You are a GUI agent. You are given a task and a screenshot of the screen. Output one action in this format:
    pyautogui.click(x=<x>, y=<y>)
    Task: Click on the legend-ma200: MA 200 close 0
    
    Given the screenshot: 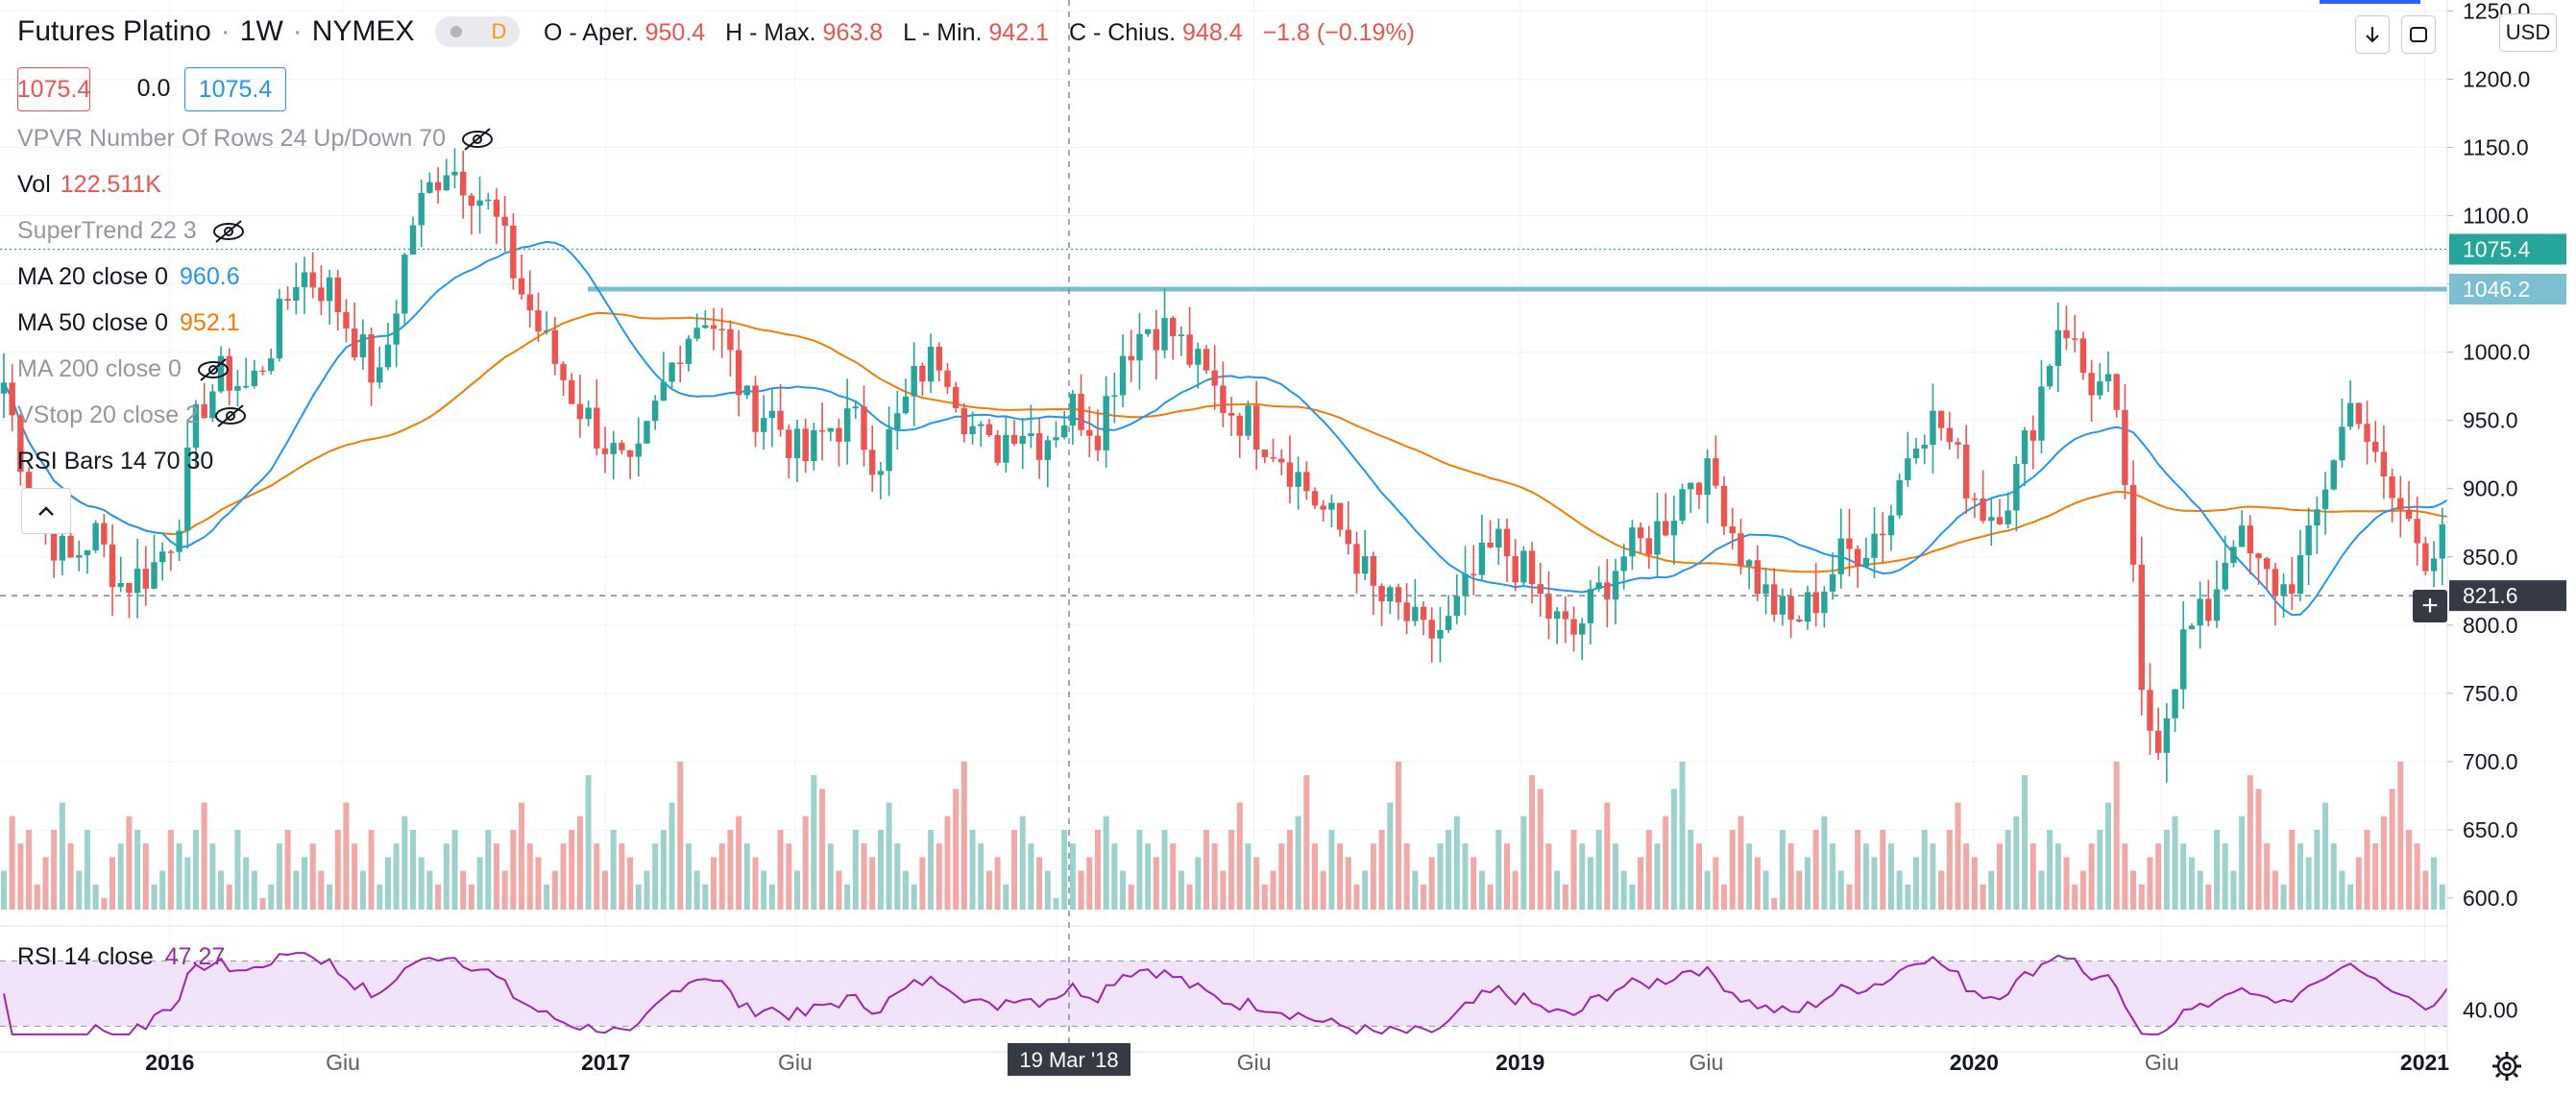 What is the action you would take?
    pyautogui.click(x=124, y=369)
    